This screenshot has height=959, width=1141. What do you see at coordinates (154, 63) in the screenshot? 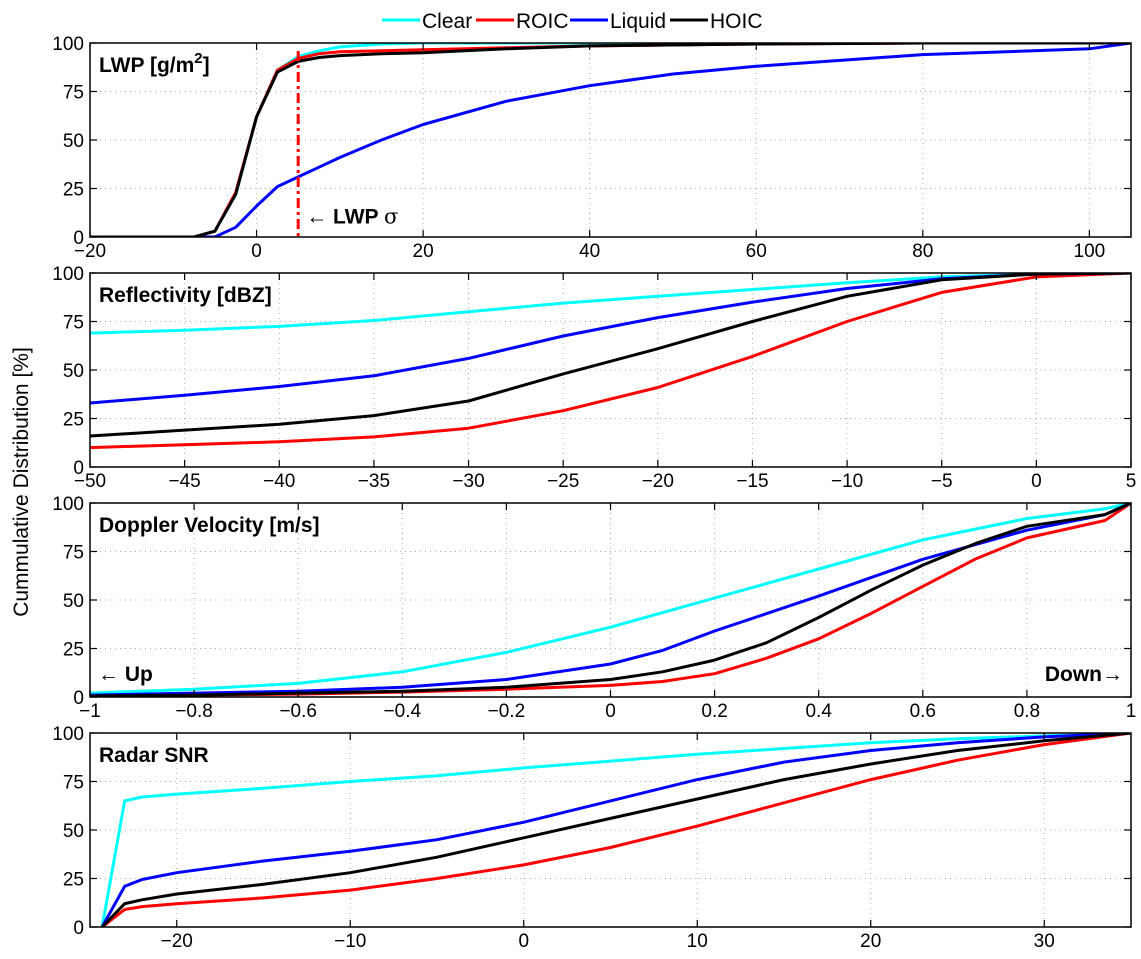
I see `panel-lwp-title: LWP [g/m2]` at bounding box center [154, 63].